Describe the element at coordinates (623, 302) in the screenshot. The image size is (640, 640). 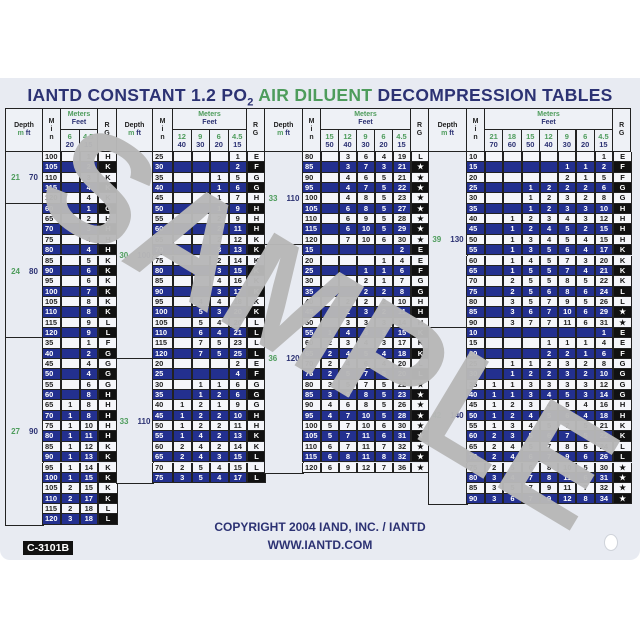
I see `repetitive-group-cell: L` at that location.